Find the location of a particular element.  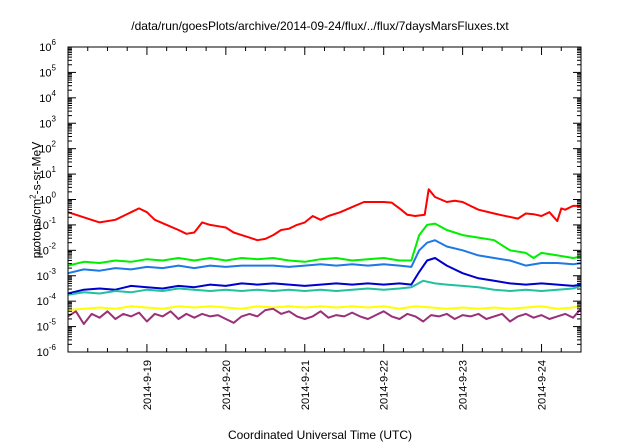

y-tick-label: 10⁻⁴ is located at coordinates (47, 300).